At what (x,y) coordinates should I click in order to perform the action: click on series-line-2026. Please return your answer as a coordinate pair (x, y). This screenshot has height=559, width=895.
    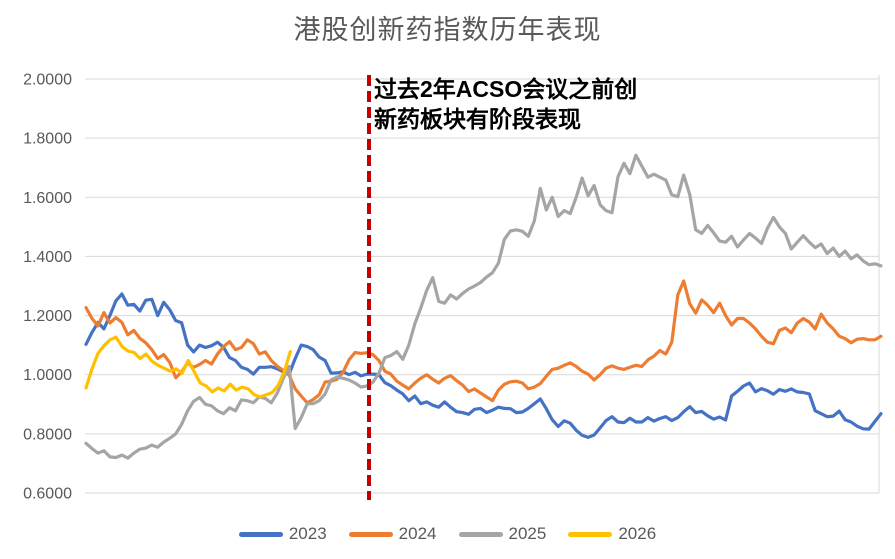
    Looking at the image, I should click on (188, 367).